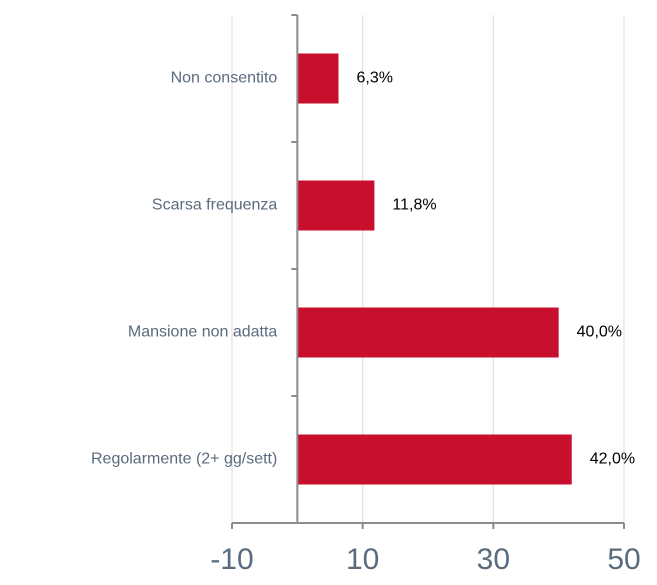 The image size is (657, 585). I want to click on x-tick-label: 30, so click(493, 559).